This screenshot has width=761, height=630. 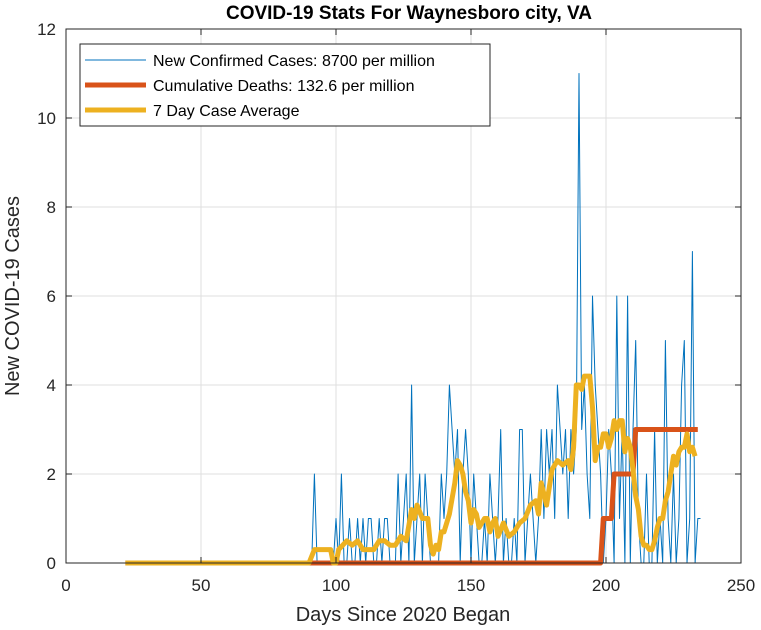 What do you see at coordinates (294, 61) in the screenshot?
I see `legend-entry-new-cases-label: New Confirmed Cases: 8700 per million` at bounding box center [294, 61].